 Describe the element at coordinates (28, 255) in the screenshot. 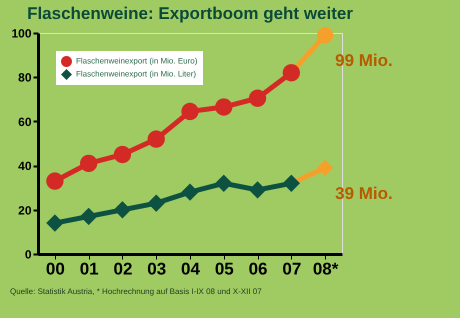

I see `y-tick-label: 0` at that location.